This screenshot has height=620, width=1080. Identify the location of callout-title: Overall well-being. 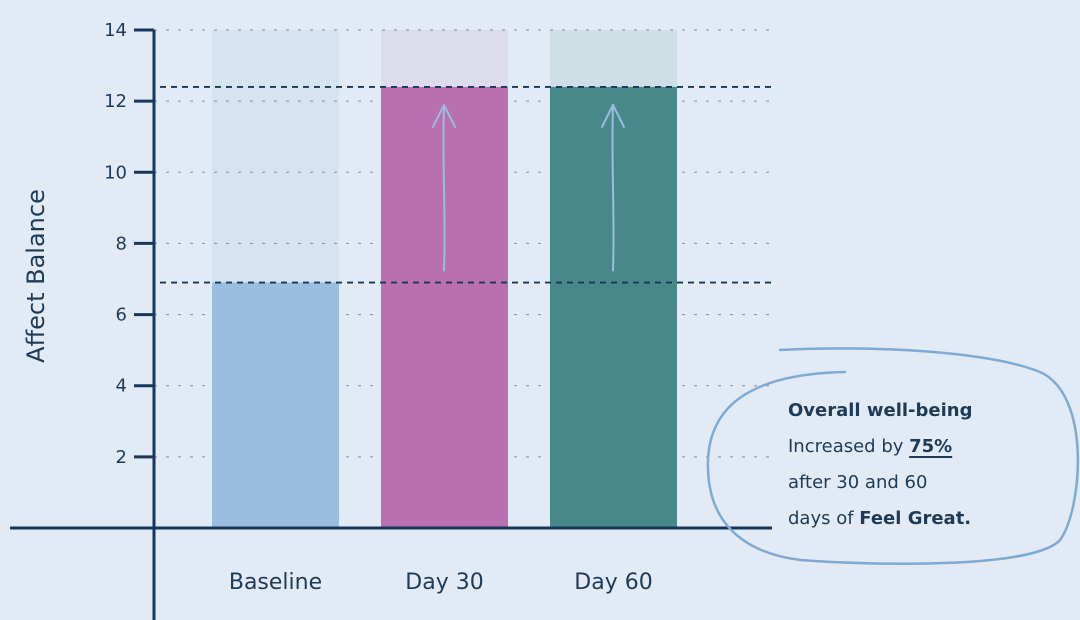
(880, 410).